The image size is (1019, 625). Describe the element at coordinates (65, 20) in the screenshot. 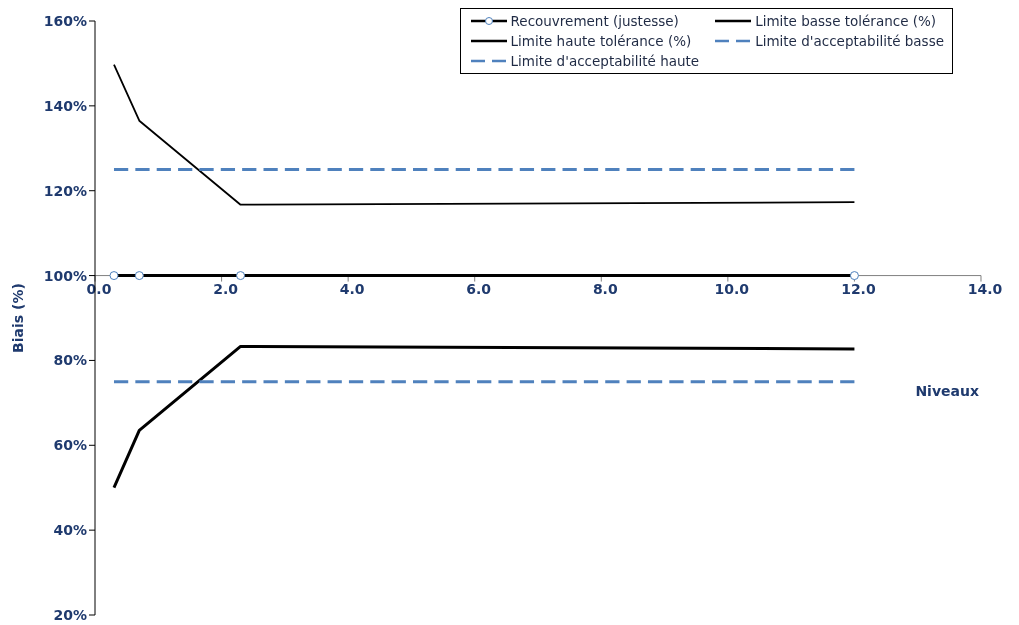

I see `y-tick-label: 160%` at that location.